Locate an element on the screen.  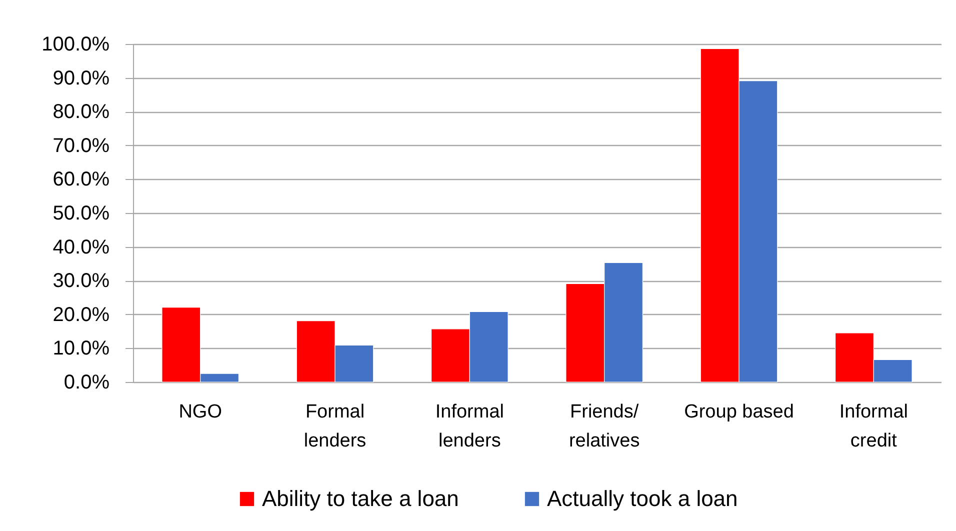
y-tick-label: 10.0% is located at coordinates (81, 349).